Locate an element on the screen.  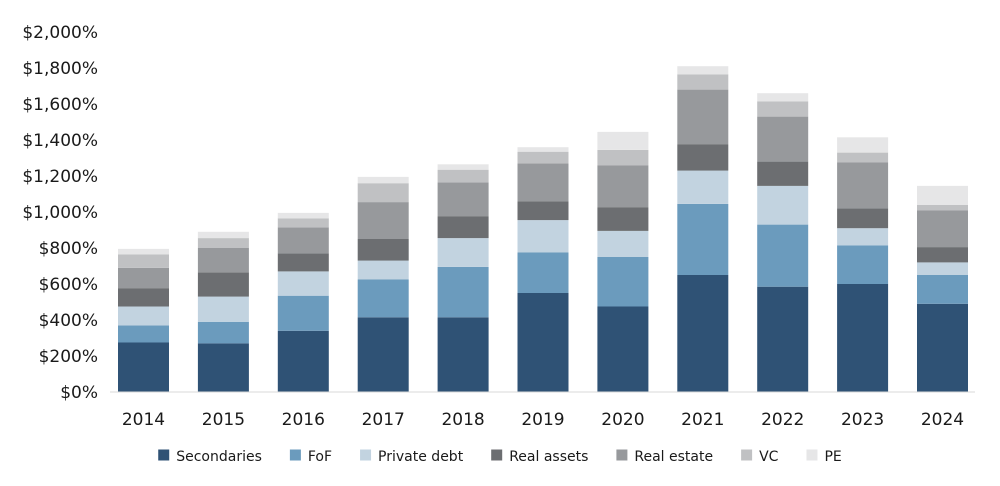
legend-swatch-pe is located at coordinates (812, 455).